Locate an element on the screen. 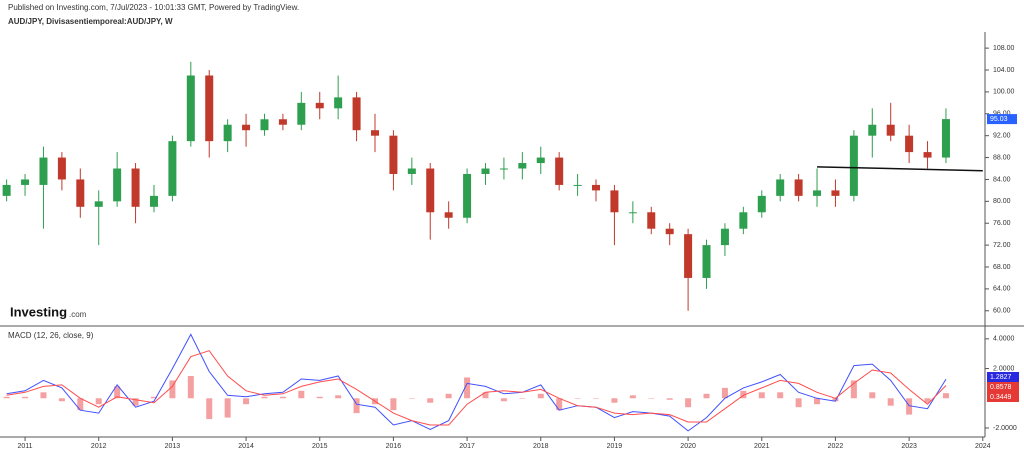  y-tick-label: 108.00 is located at coordinates (1004, 48).